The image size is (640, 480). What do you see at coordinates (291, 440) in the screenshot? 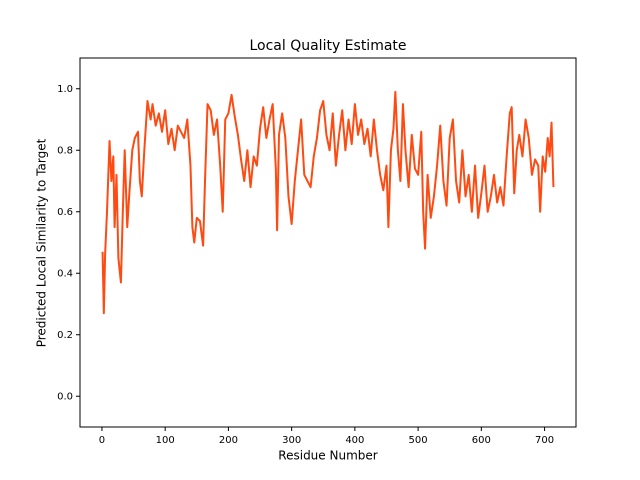
I see `x-tick-label: 300` at bounding box center [291, 440].